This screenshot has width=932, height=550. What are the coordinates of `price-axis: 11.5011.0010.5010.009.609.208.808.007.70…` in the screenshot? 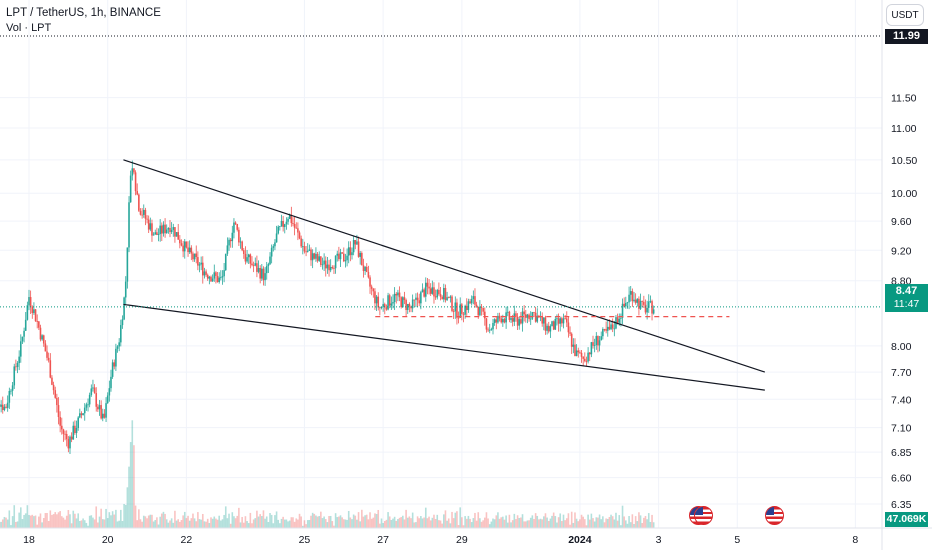 It's located at (899, 275).